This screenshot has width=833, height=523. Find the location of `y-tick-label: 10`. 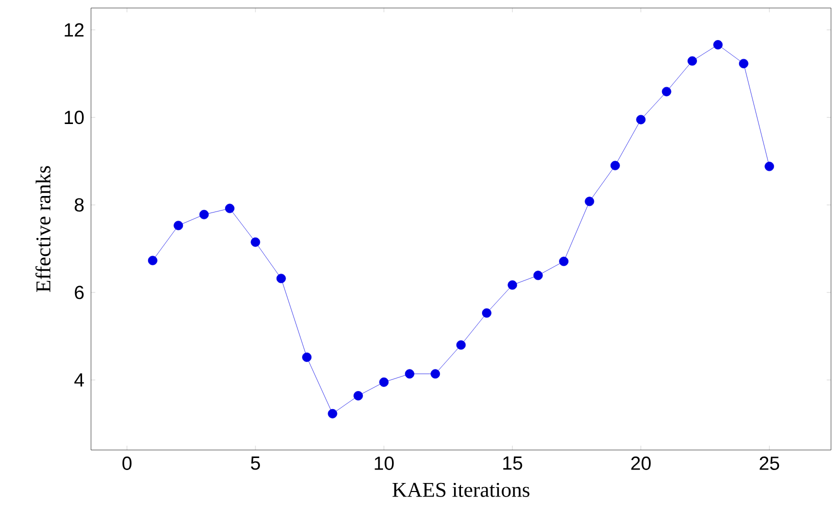

y-tick-label: 10 is located at coordinates (74, 117).